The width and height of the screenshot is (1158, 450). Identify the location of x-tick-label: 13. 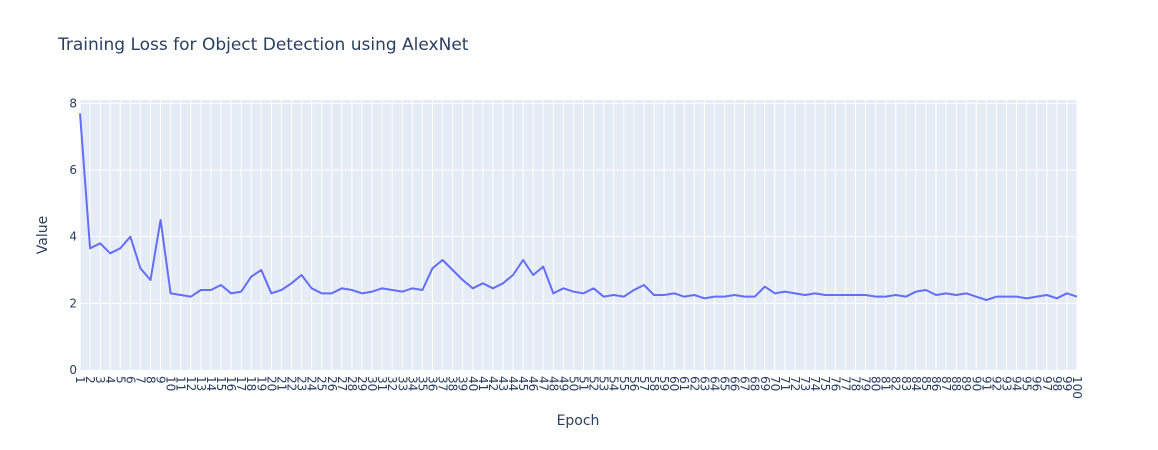
(201, 383).